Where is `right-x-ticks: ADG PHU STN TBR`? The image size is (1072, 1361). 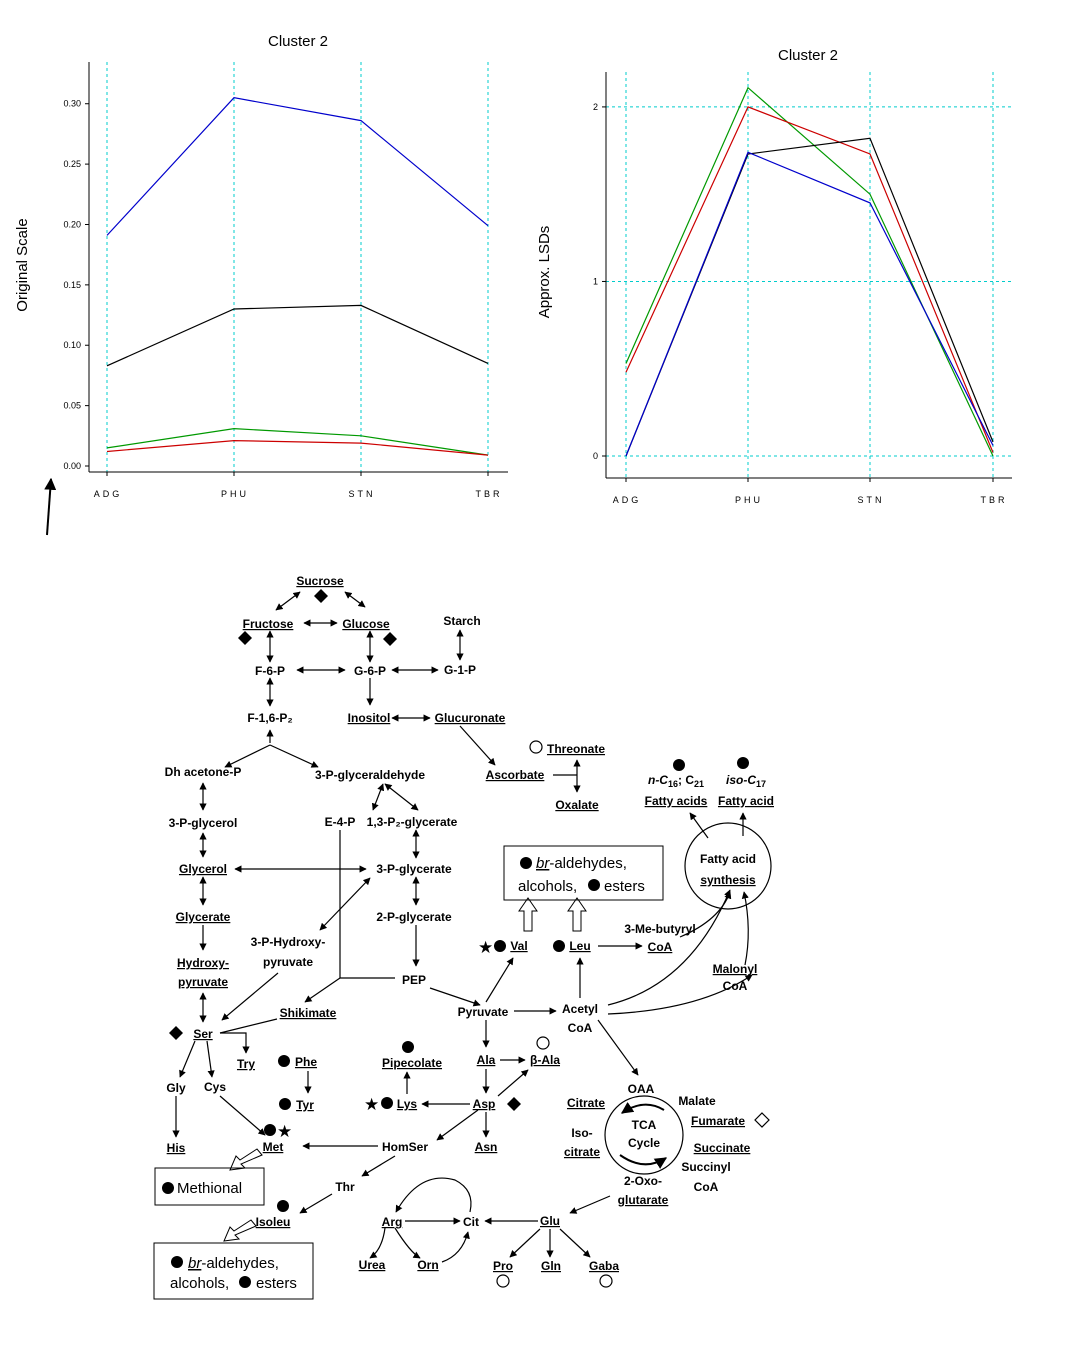
right-x-ticks: ADG PHU STN TBR is located at coordinates (809, 491).